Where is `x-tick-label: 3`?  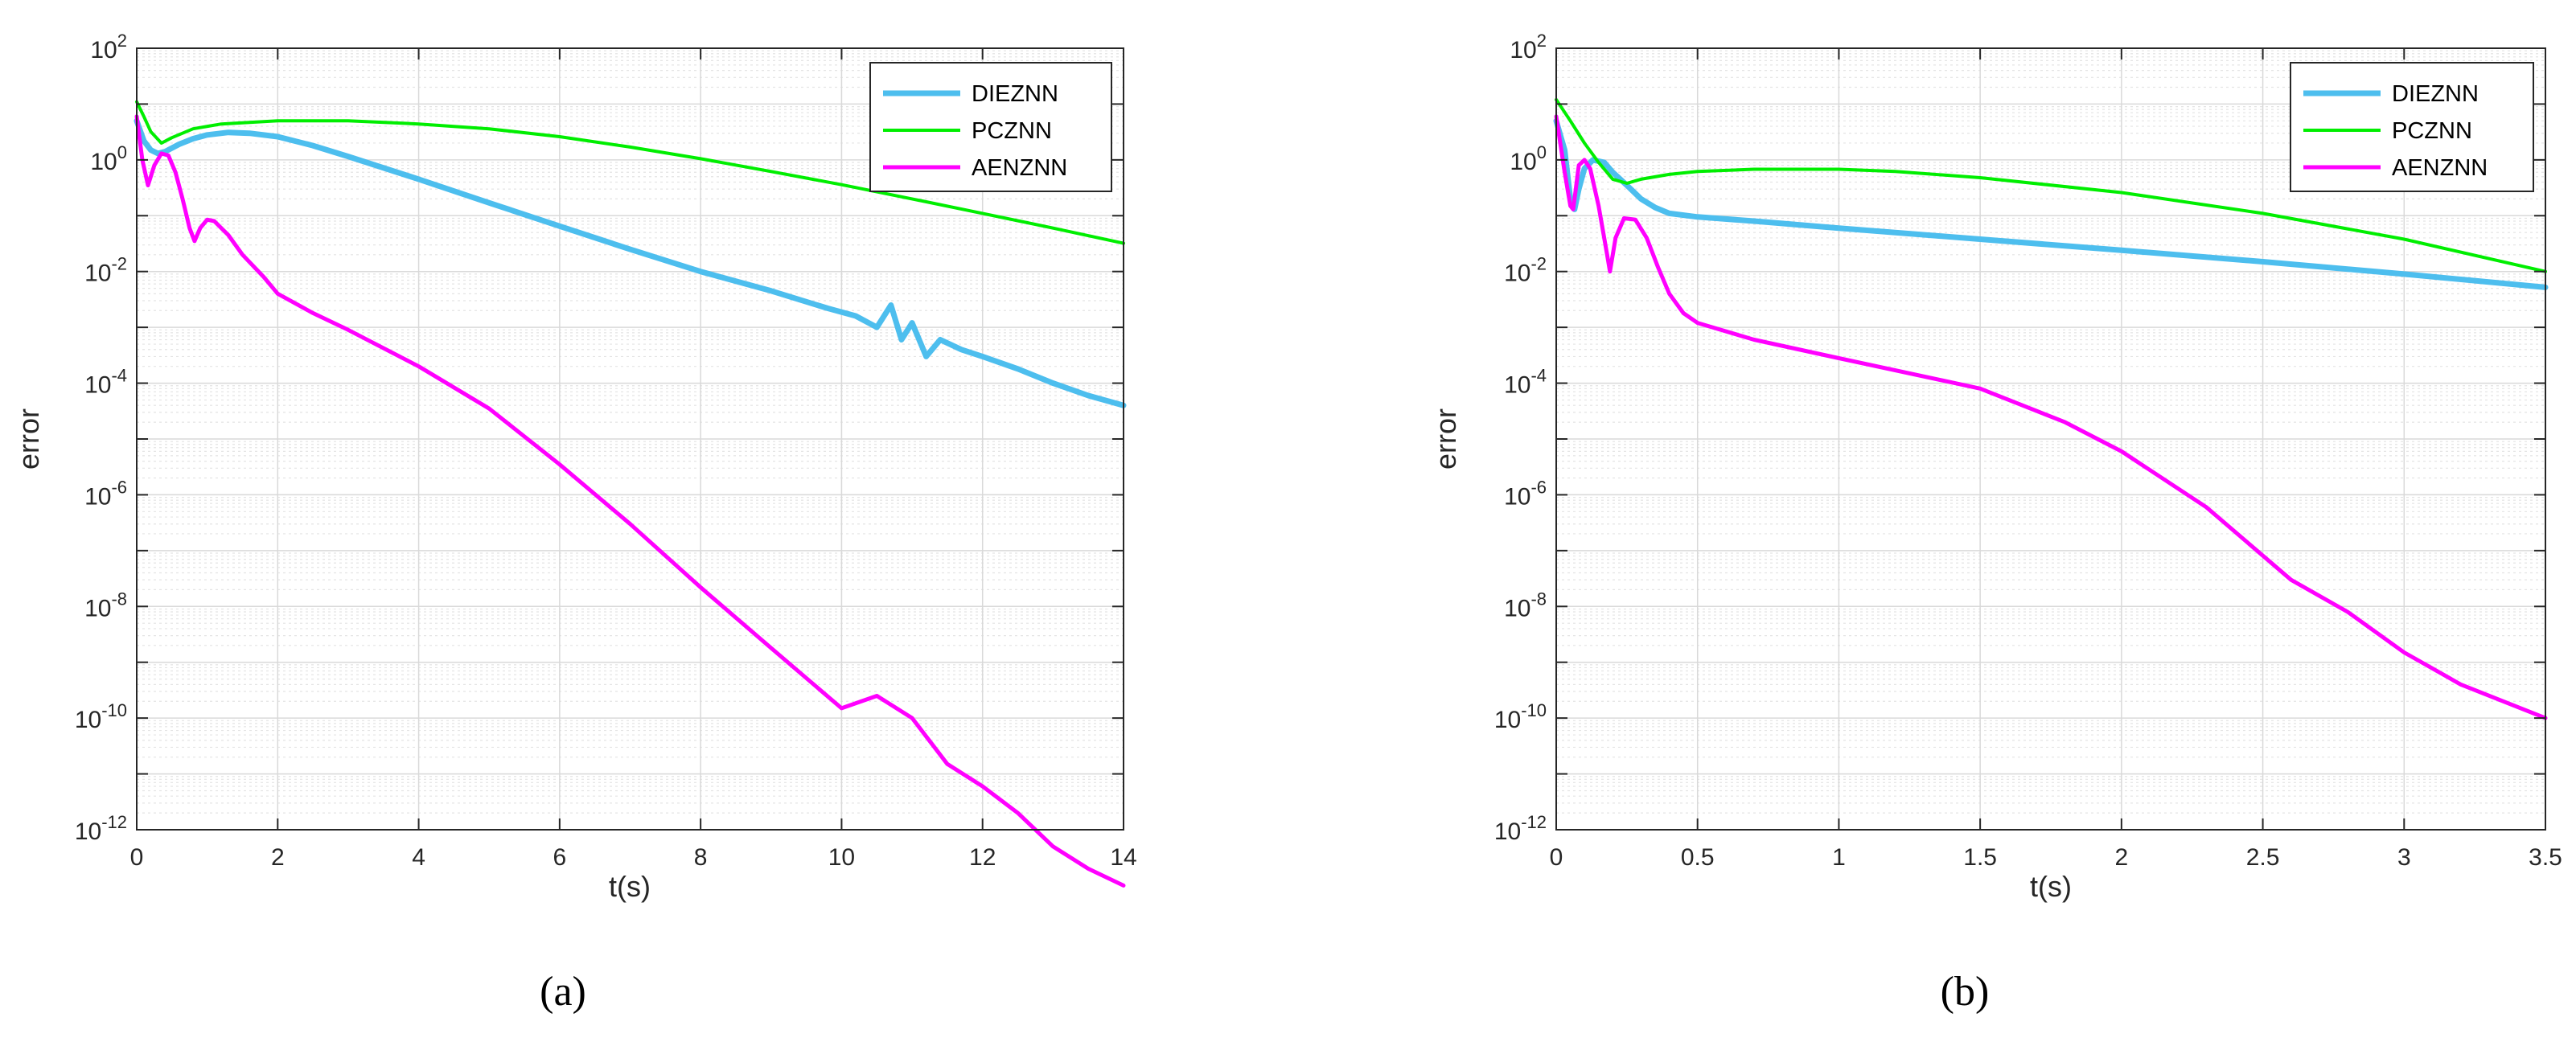 x-tick-label: 3 is located at coordinates (2404, 857).